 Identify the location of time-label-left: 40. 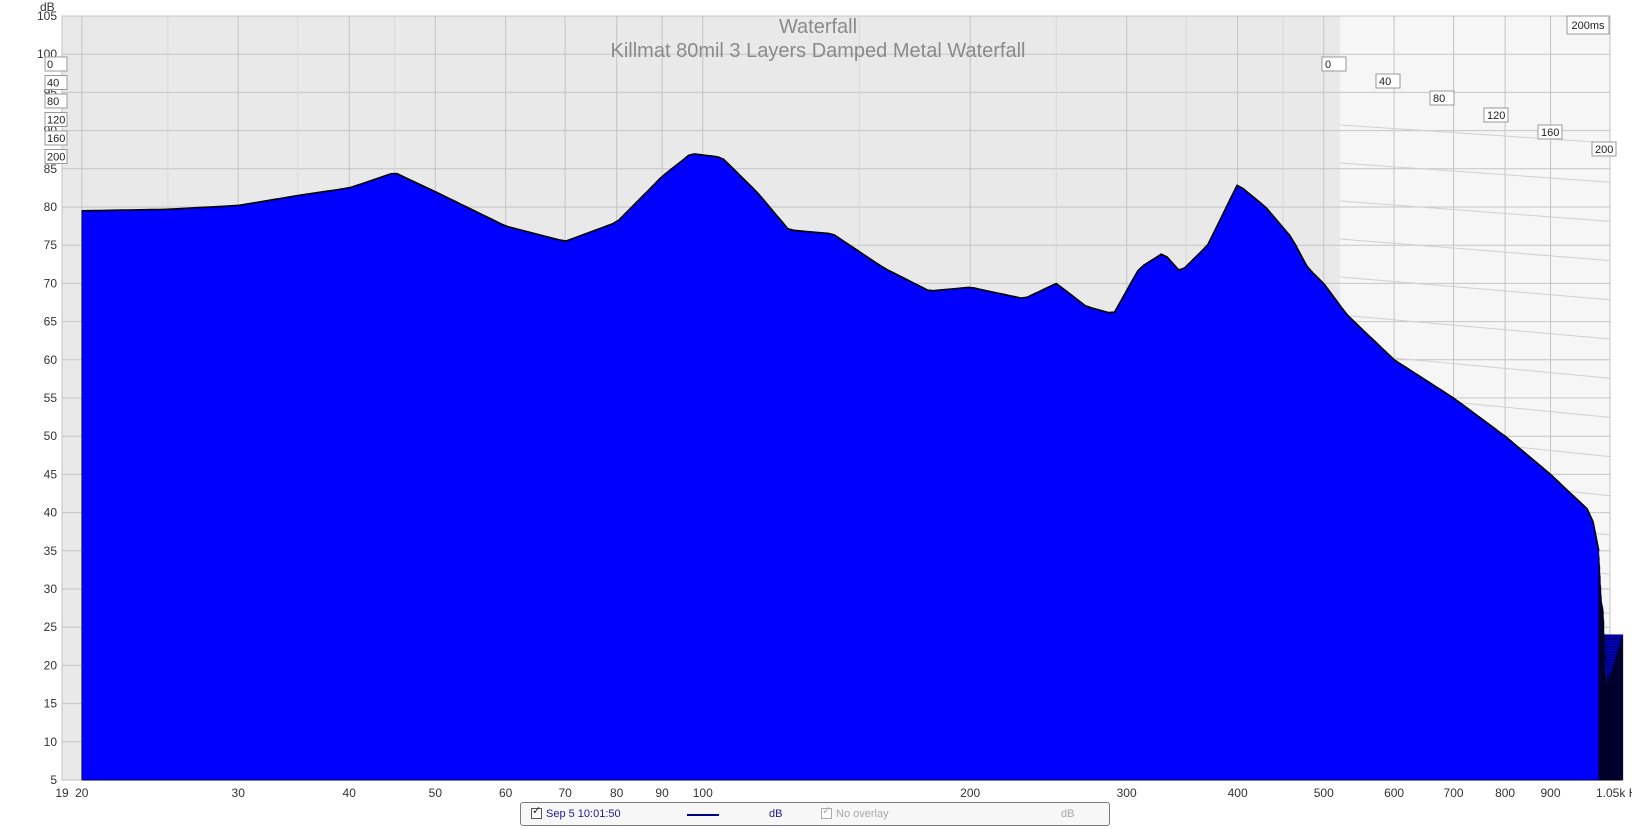
(56, 82).